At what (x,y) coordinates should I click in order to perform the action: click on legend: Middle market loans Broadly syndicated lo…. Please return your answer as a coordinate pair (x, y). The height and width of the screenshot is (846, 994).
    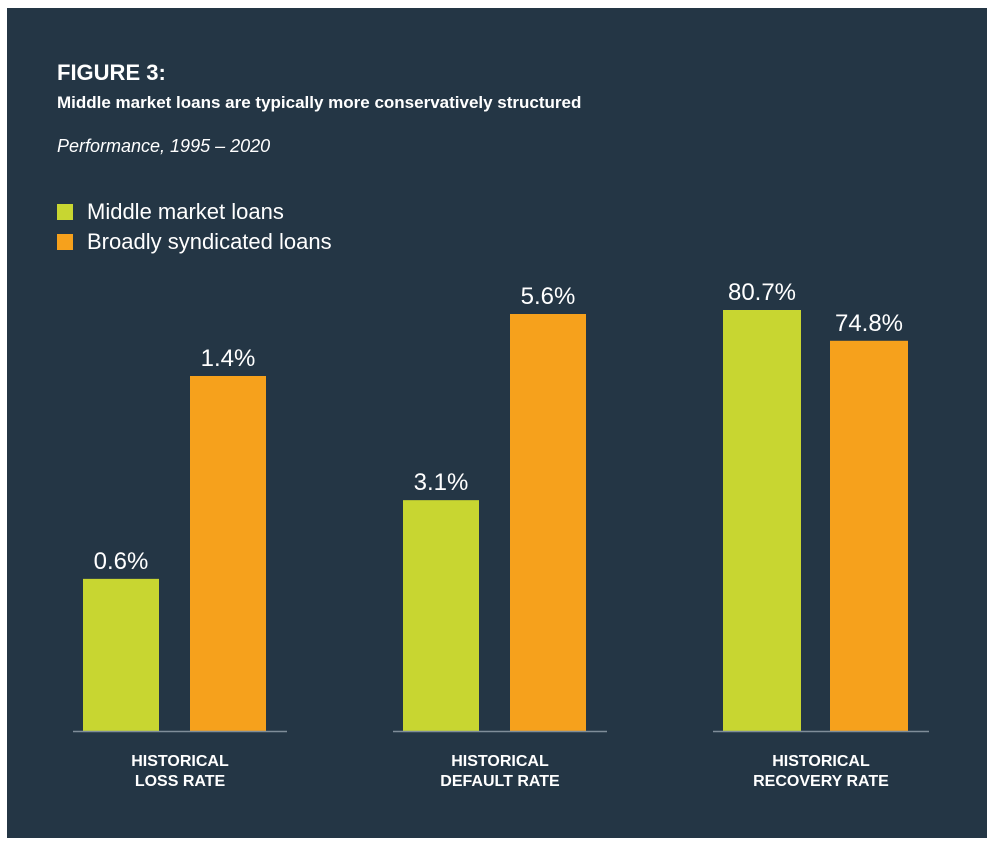
    Looking at the image, I should click on (194, 226).